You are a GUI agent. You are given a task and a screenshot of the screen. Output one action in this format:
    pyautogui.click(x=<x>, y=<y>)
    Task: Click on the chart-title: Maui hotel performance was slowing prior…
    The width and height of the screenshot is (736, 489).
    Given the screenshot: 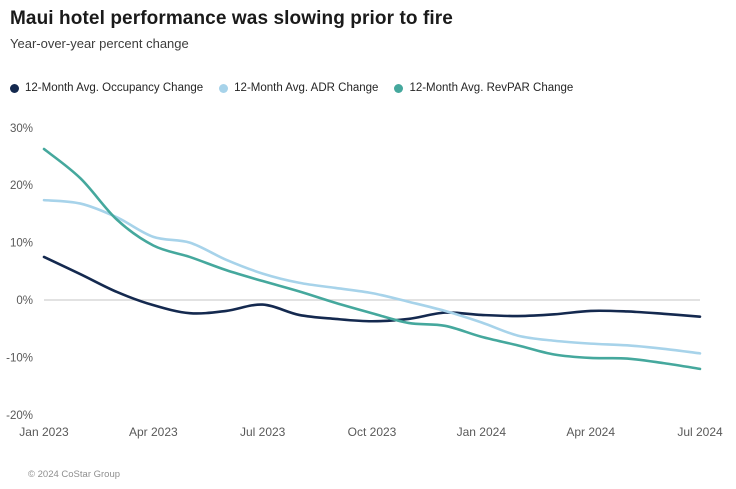 What is the action you would take?
    pyautogui.click(x=231, y=18)
    